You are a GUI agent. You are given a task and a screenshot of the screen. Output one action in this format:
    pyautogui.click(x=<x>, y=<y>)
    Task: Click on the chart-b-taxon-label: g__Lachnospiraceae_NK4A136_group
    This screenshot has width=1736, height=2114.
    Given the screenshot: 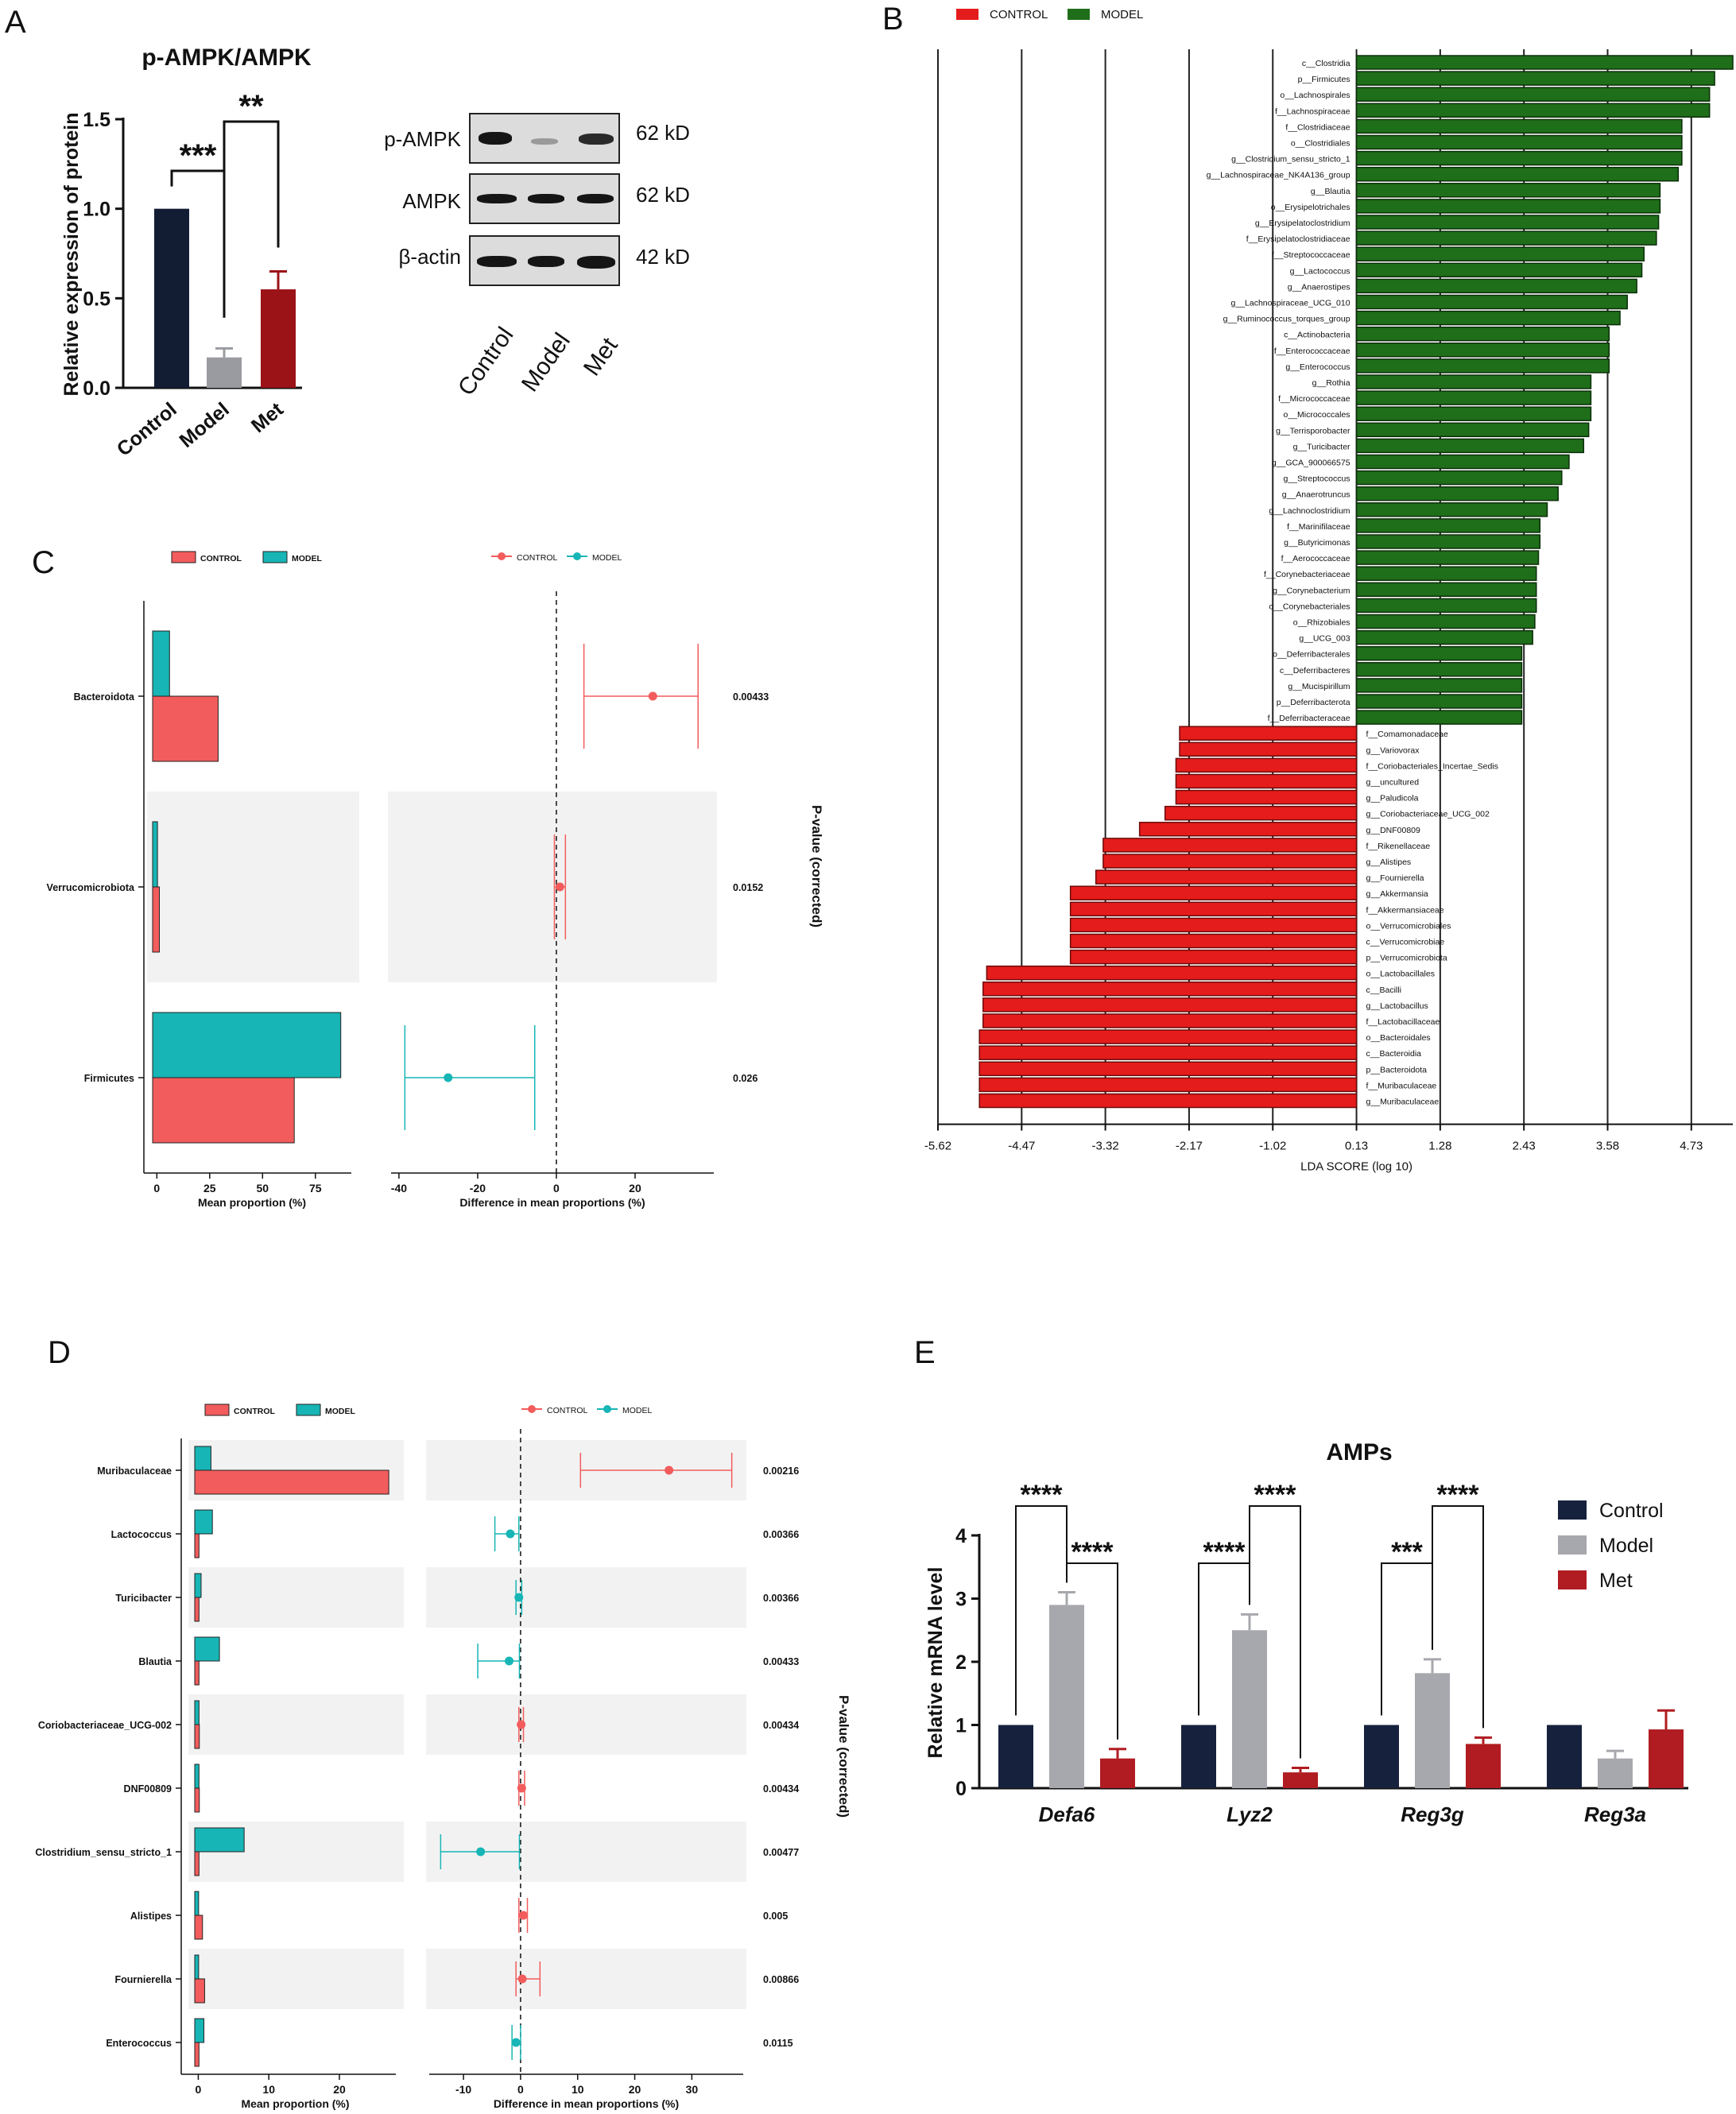 What is the action you would take?
    pyautogui.click(x=1278, y=175)
    